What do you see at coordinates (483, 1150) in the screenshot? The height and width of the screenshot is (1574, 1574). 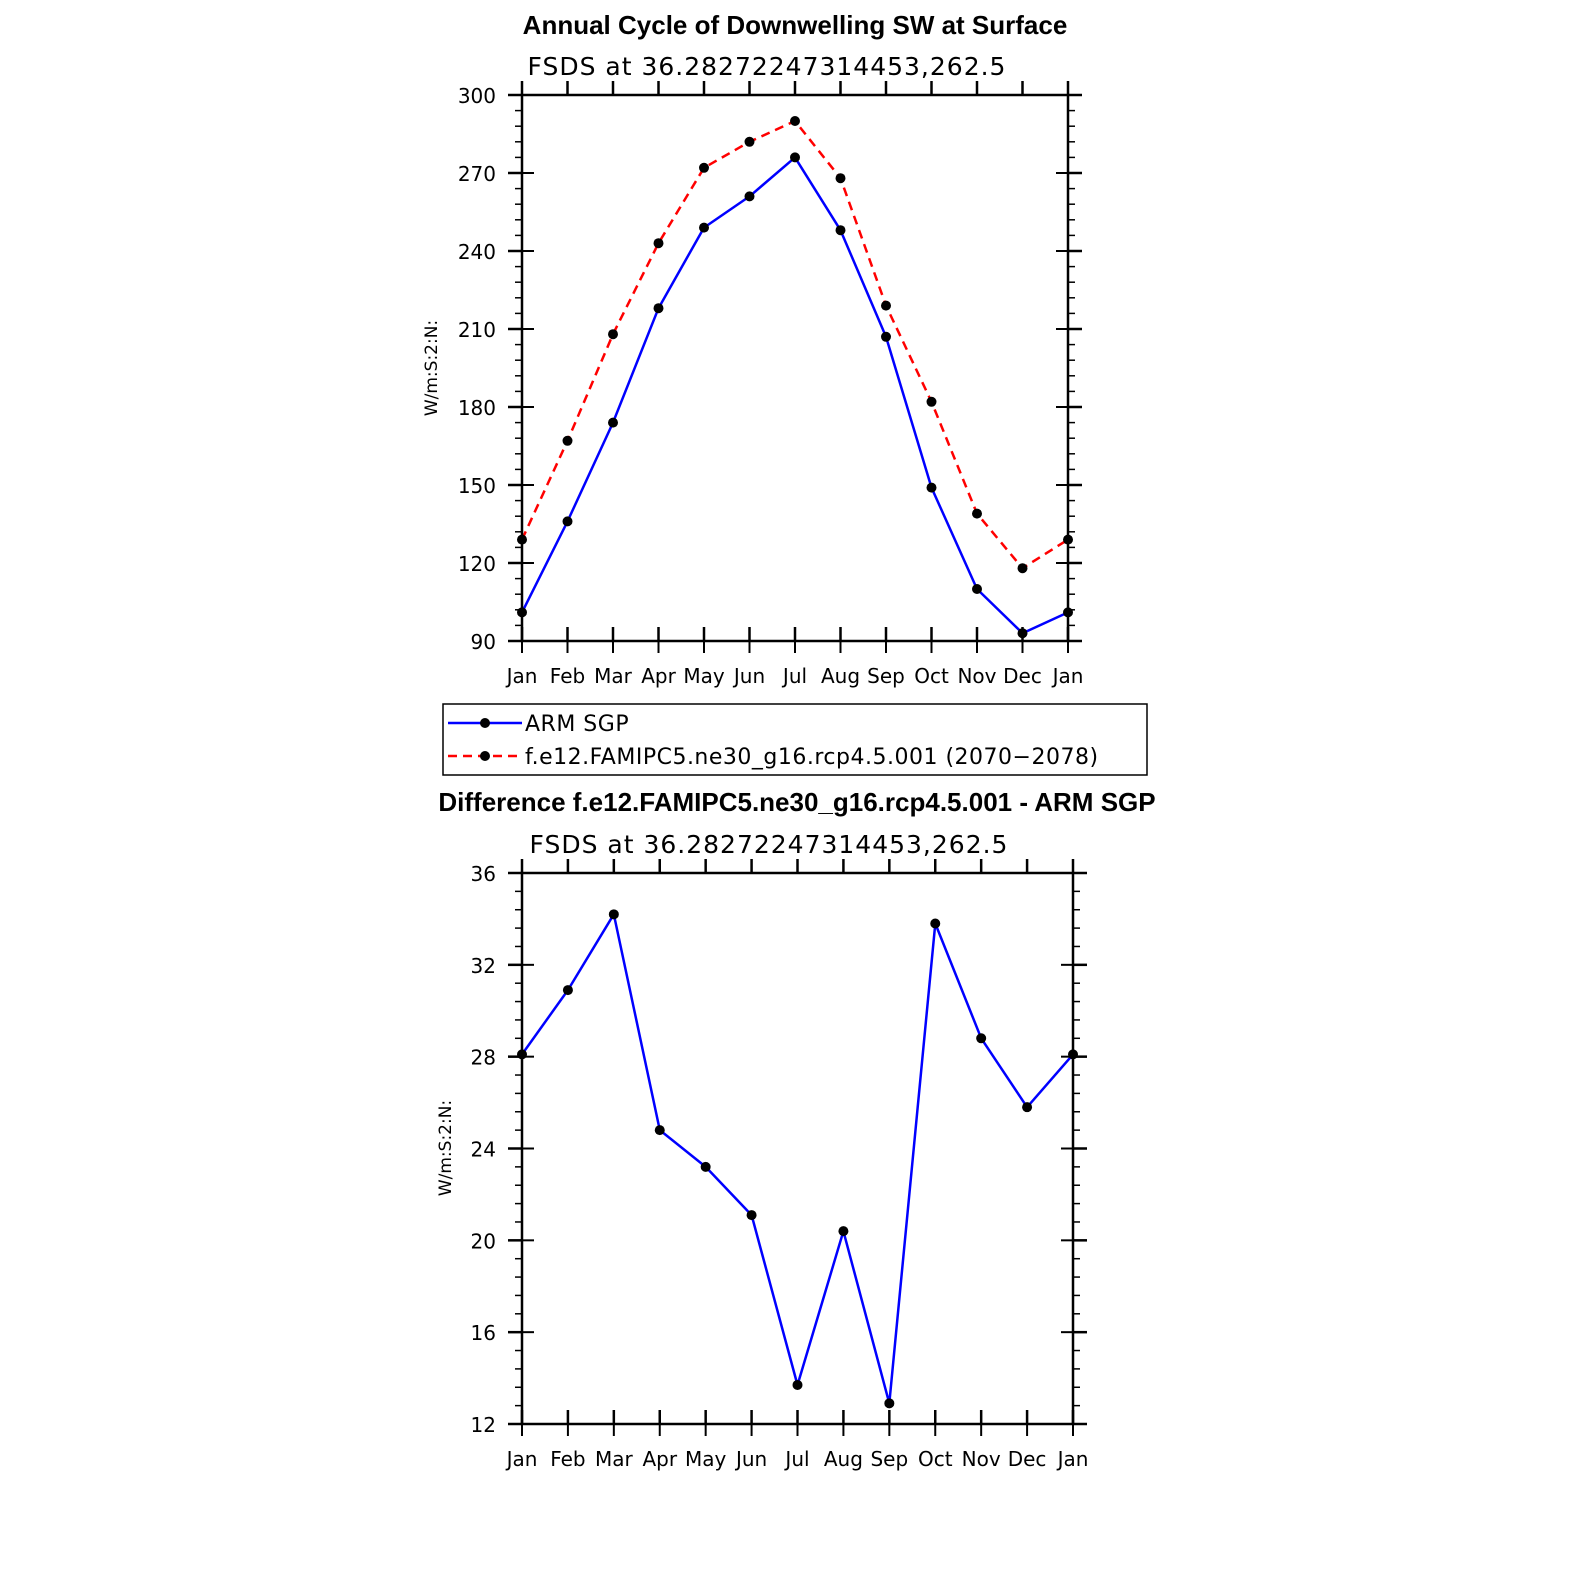 I see `y-tick-label: 24` at bounding box center [483, 1150].